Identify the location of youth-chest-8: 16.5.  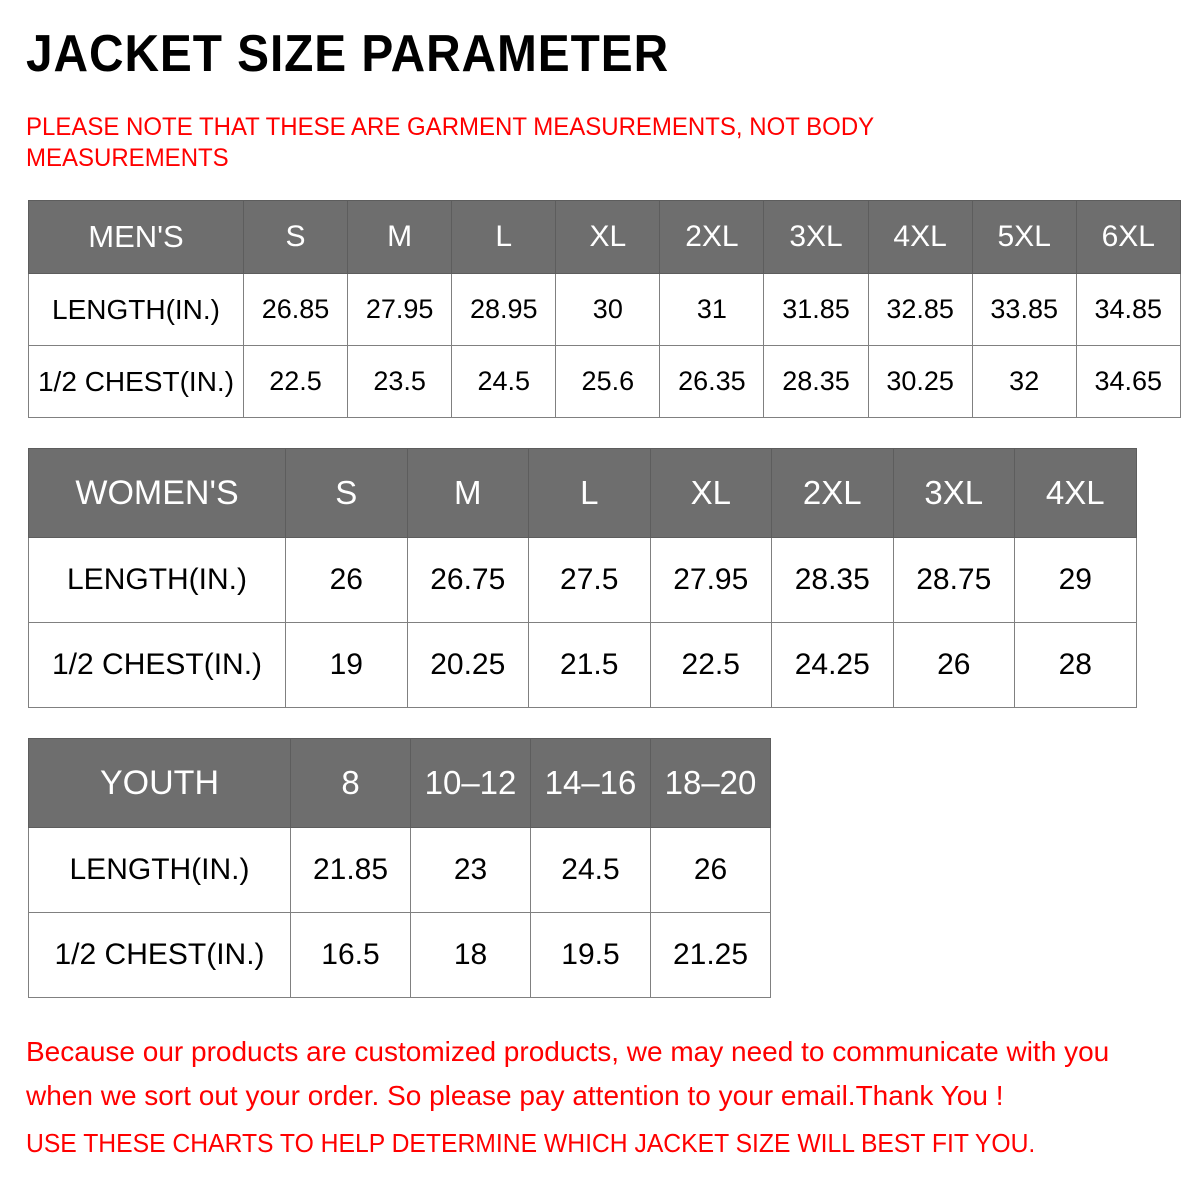
(350, 955).